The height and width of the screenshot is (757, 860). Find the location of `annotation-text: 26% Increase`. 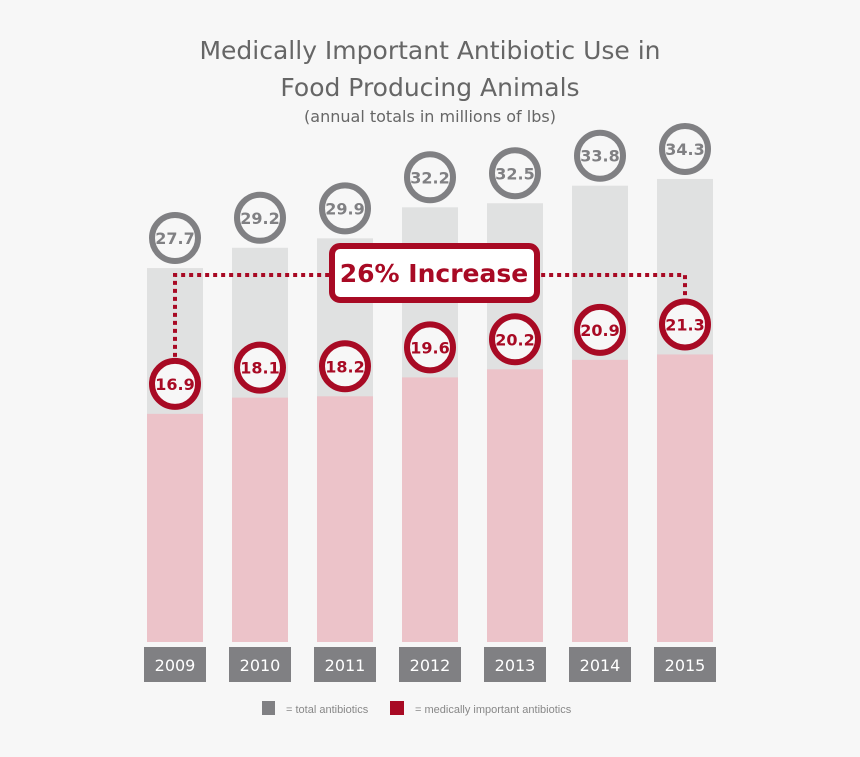

annotation-text: 26% Increase is located at coordinates (434, 273).